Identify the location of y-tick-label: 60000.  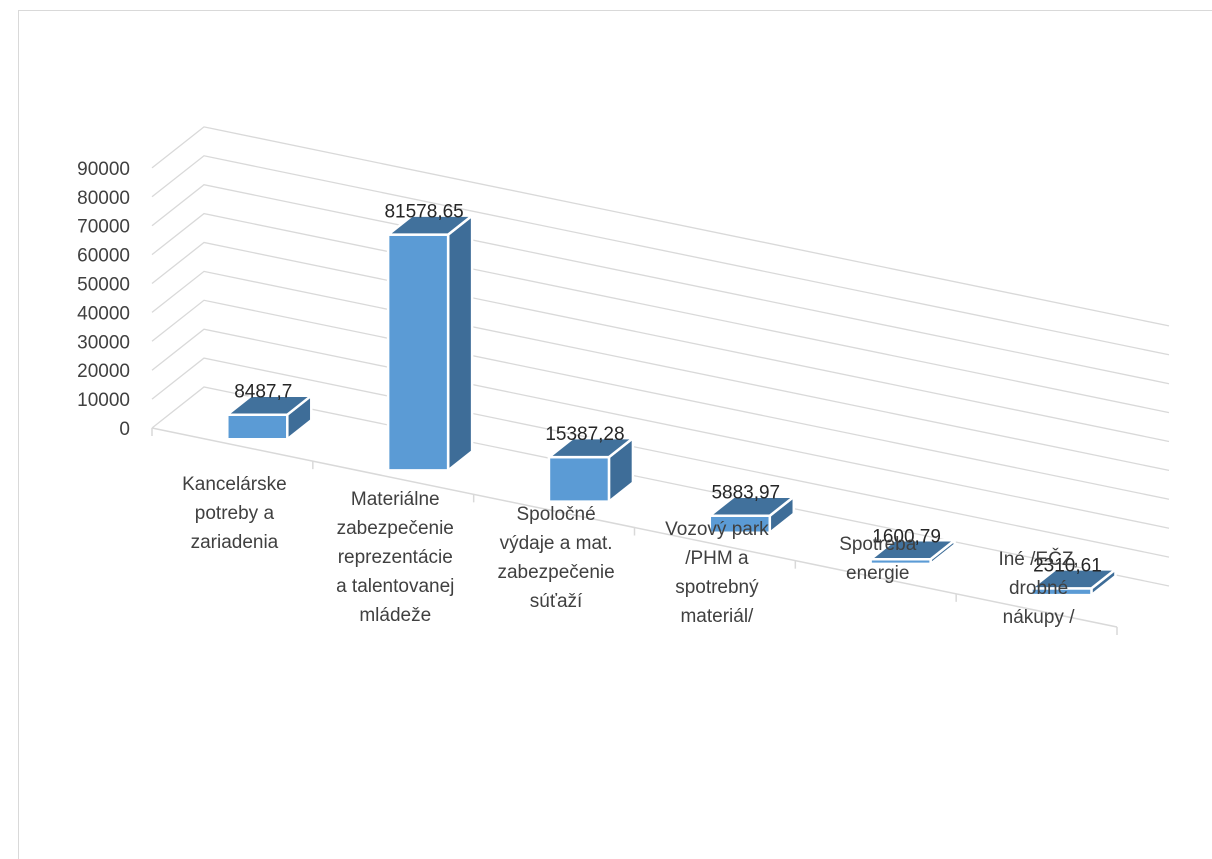
(103, 256).